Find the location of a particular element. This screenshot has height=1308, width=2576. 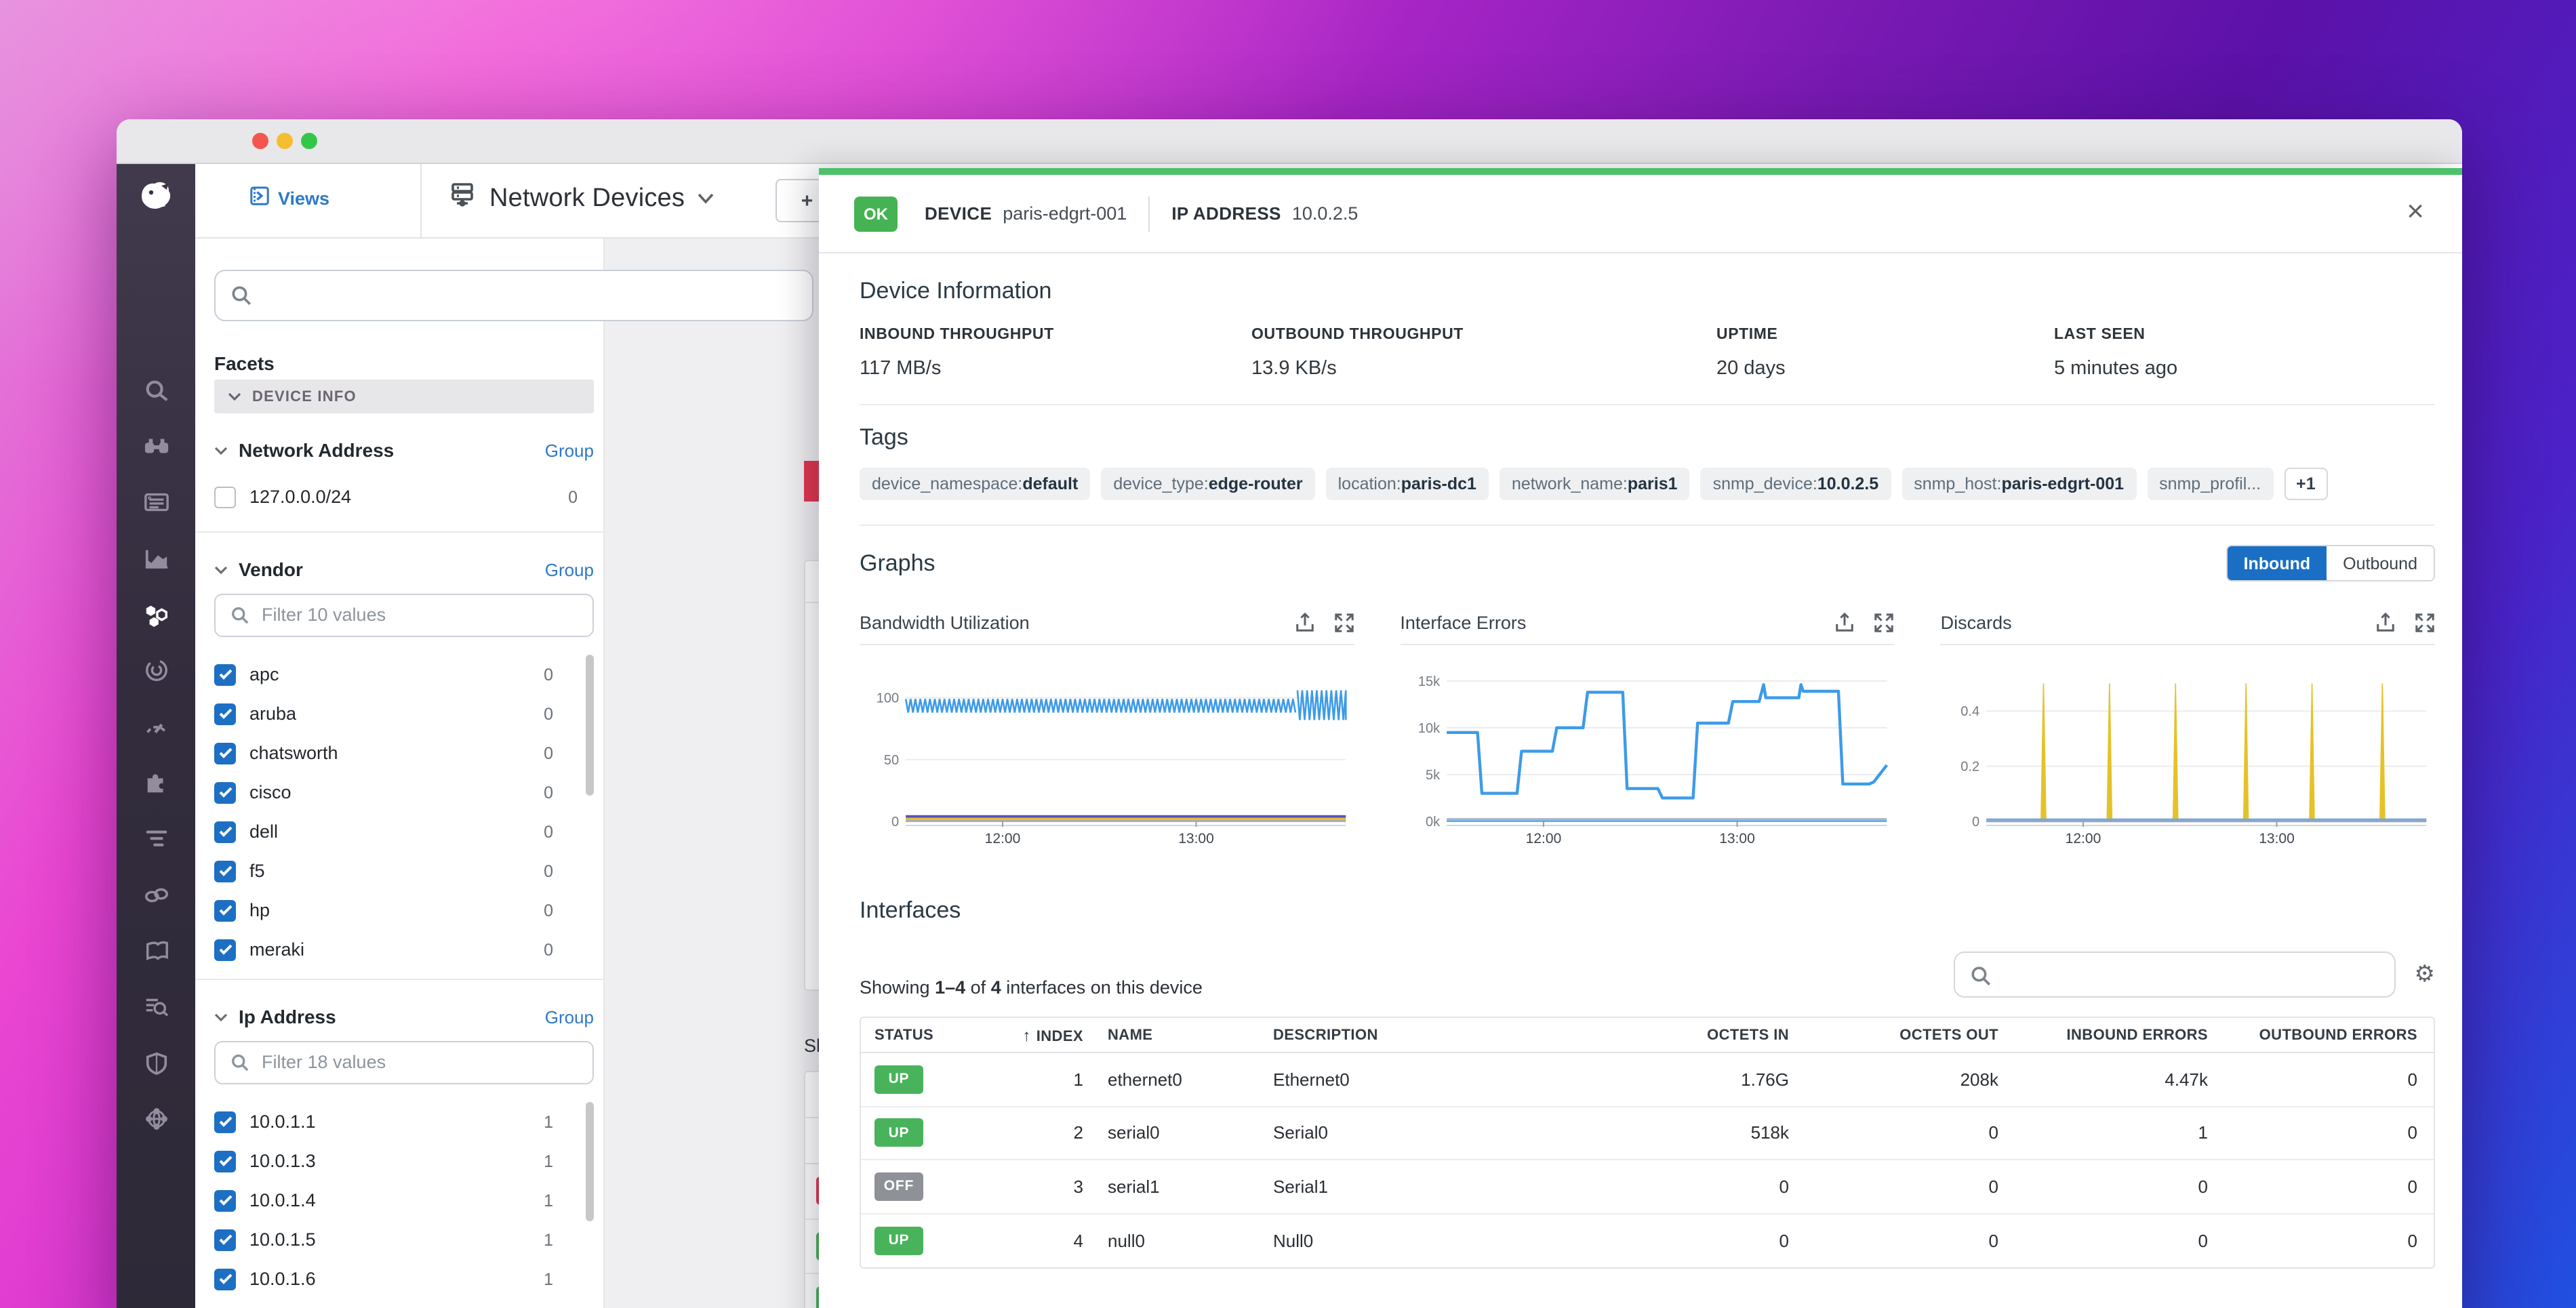

facet-group-device-info: DEVICE INFO is located at coordinates (404, 397).